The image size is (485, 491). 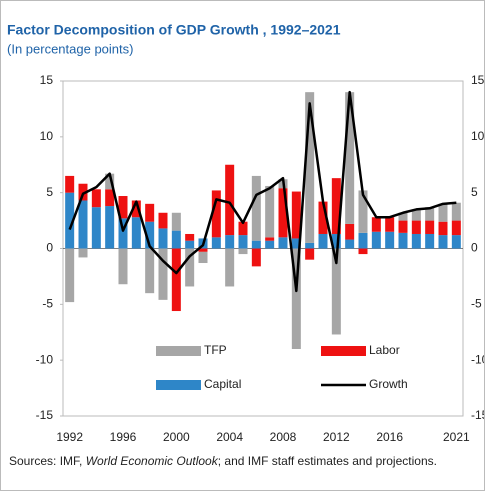 I want to click on y2-tick-label: 10, so click(x=477, y=136).